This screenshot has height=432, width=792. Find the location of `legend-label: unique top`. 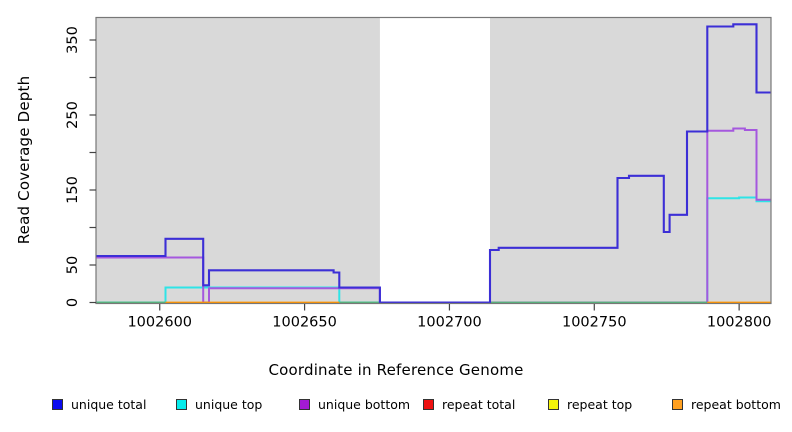

legend-label: unique top is located at coordinates (229, 404).